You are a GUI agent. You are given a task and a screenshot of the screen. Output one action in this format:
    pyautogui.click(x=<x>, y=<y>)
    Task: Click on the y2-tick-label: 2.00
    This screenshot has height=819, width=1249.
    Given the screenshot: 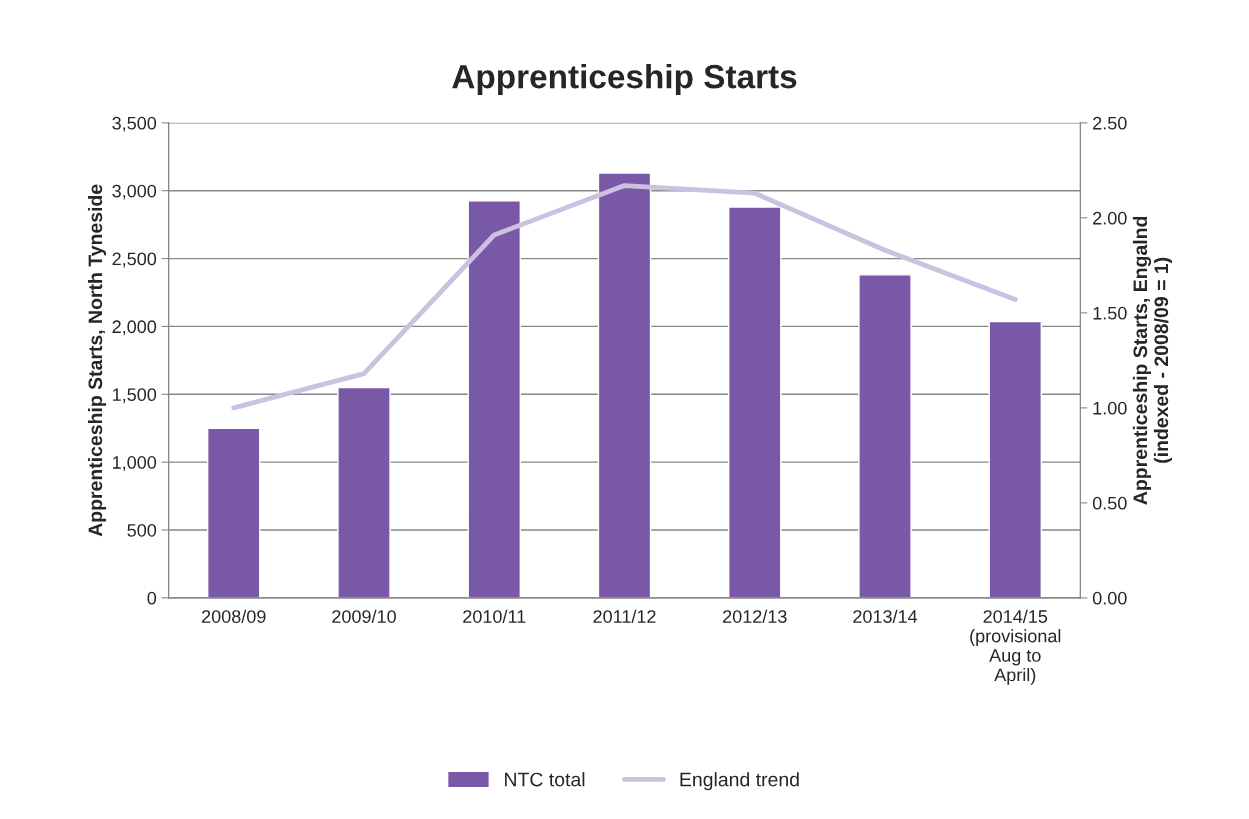 What is the action you would take?
    pyautogui.click(x=1110, y=218)
    